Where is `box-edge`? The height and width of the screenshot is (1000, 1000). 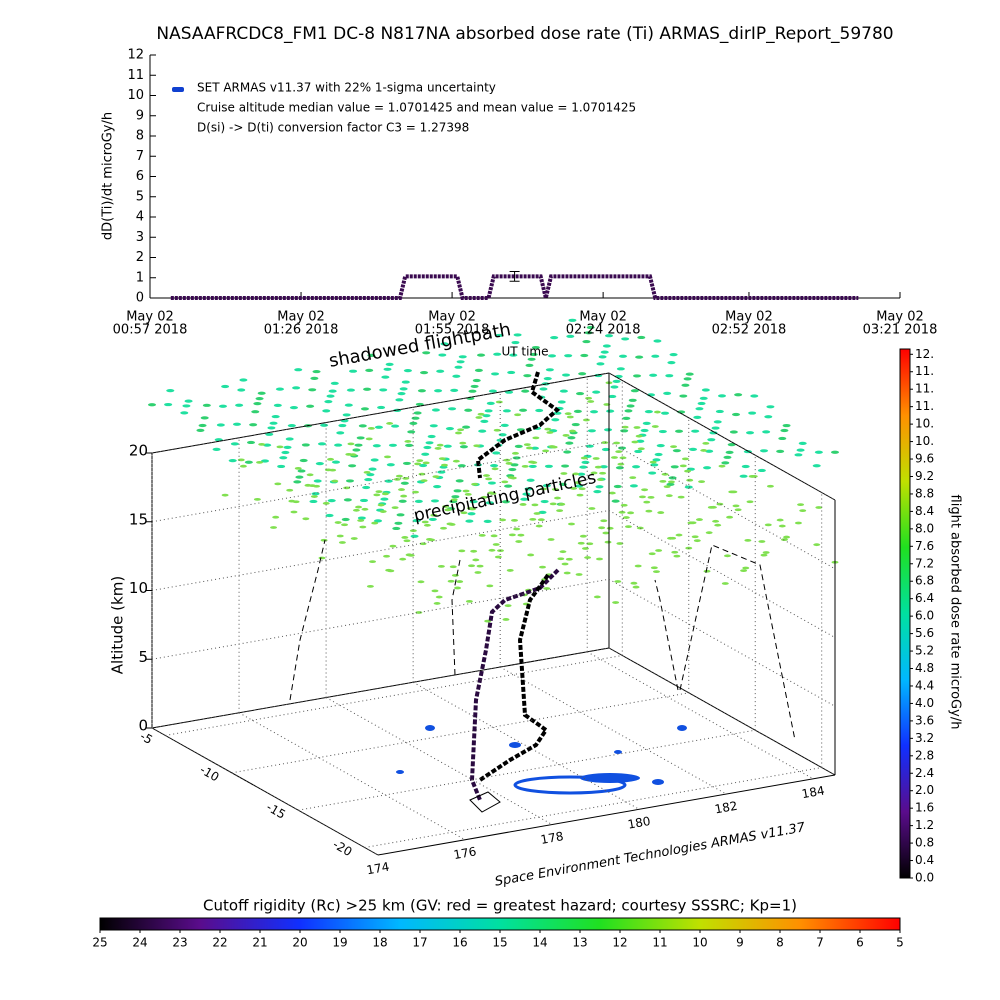 box-edge is located at coordinates (606, 815).